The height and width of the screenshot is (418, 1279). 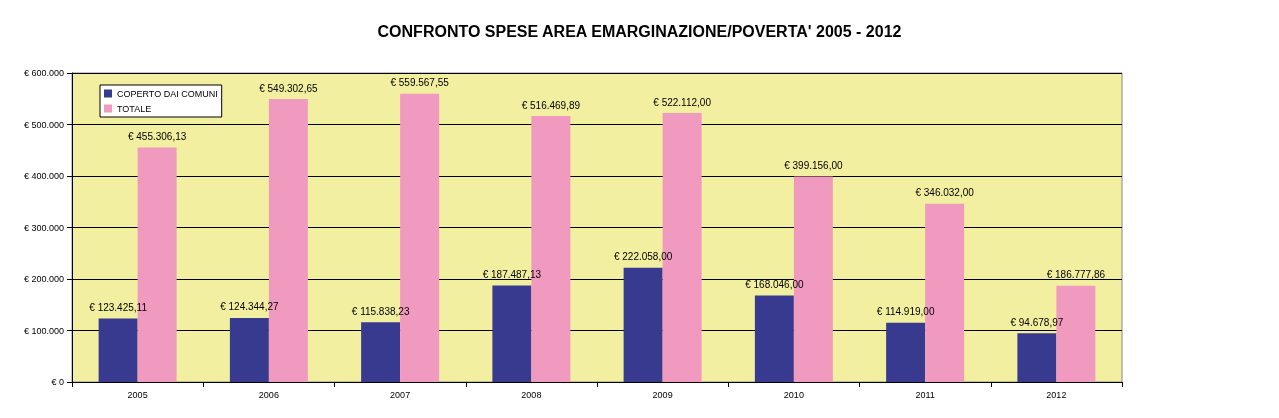 What do you see at coordinates (134, 108) in the screenshot?
I see `legend-label: TOTALE` at bounding box center [134, 108].